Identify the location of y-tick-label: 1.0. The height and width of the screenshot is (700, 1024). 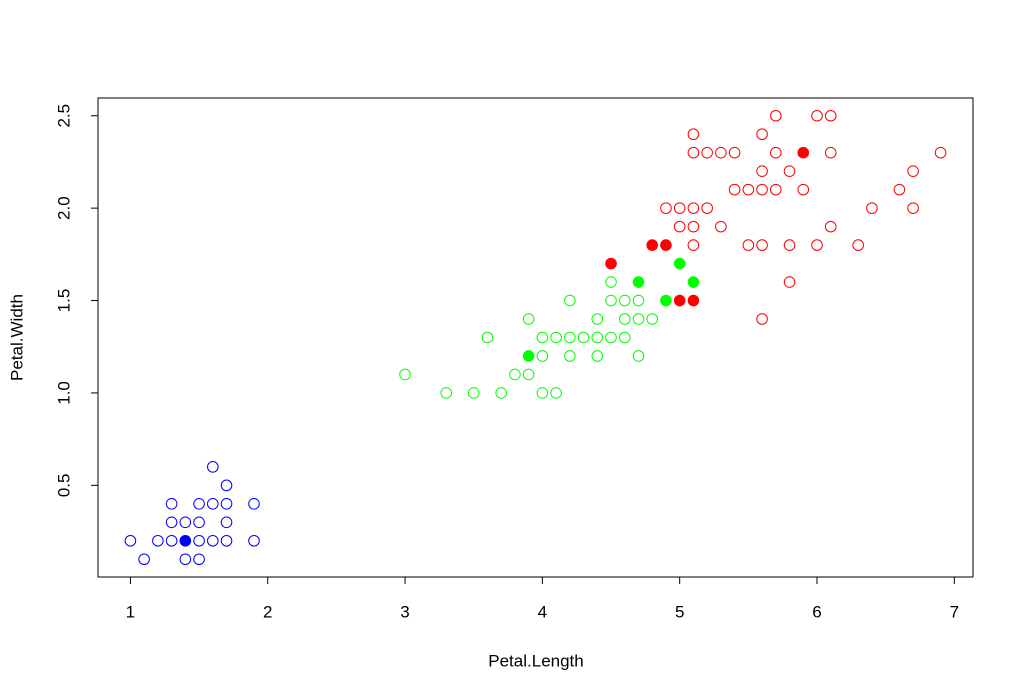
(63, 393).